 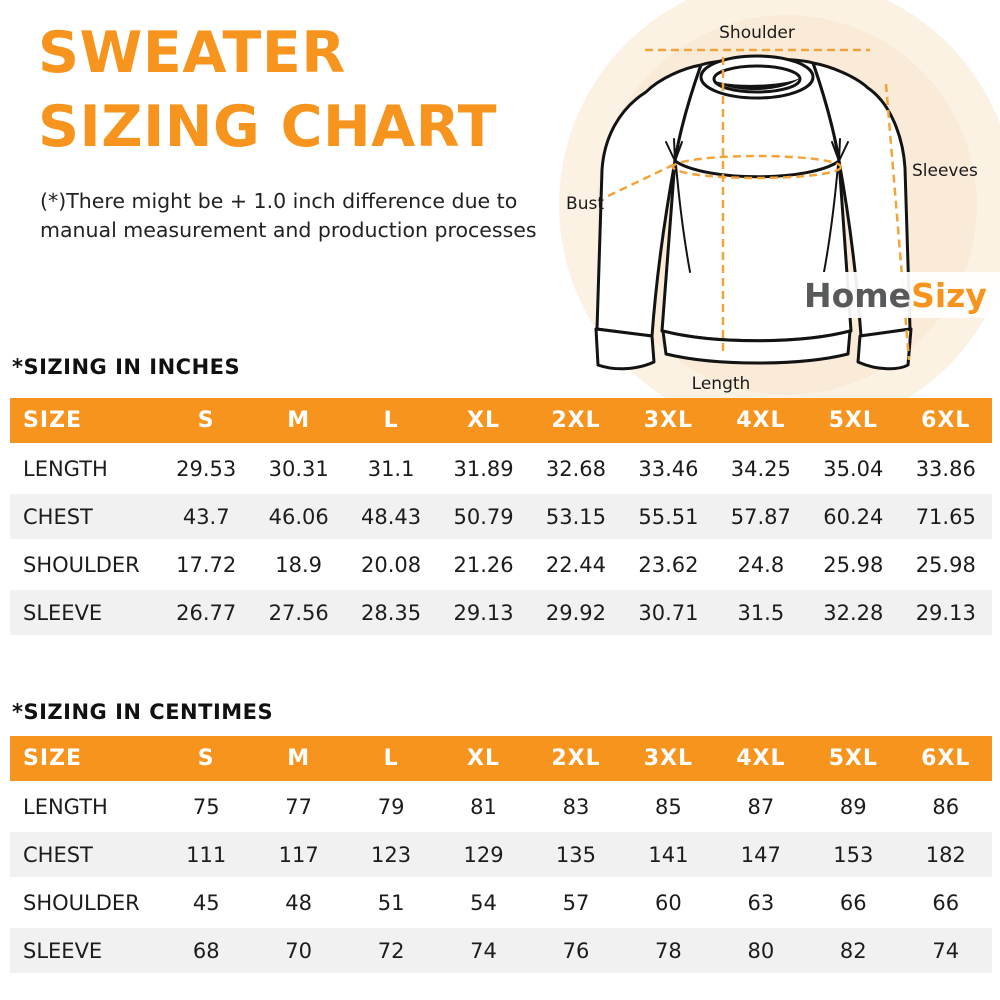 I want to click on value-cell: 111, so click(x=206, y=854).